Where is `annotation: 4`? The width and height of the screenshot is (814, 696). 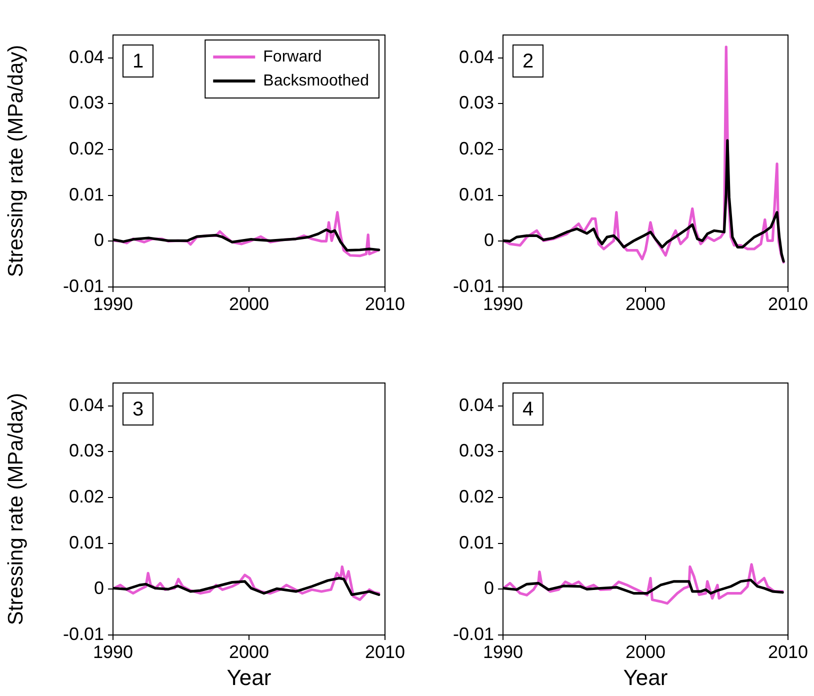 annotation: 4 is located at coordinates (528, 409).